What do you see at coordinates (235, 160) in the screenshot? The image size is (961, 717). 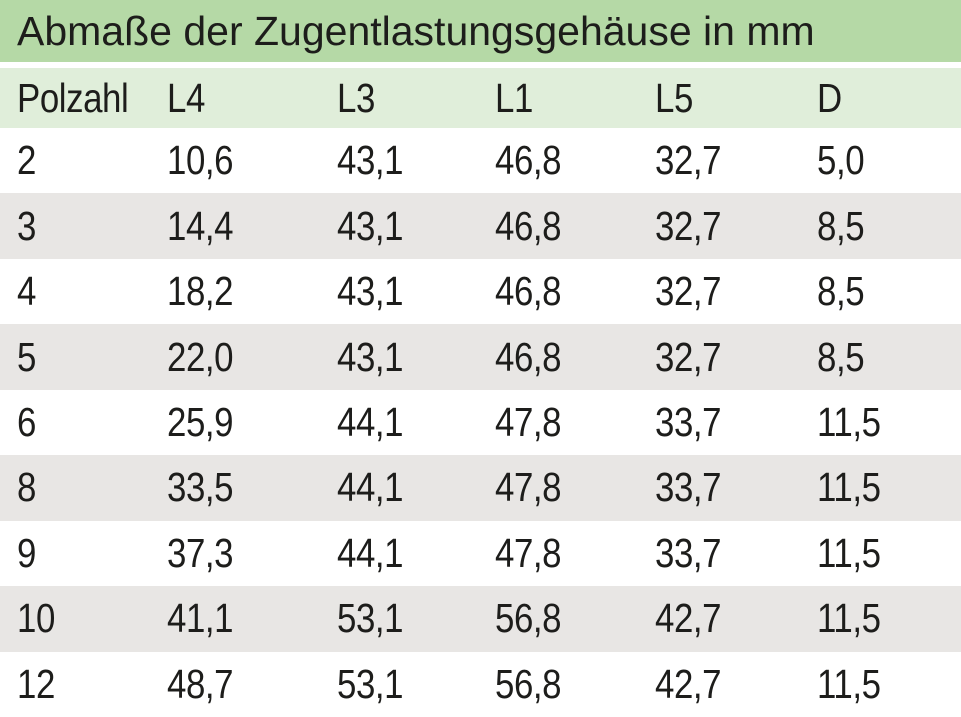 I see `cell-l4: 10,6` at bounding box center [235, 160].